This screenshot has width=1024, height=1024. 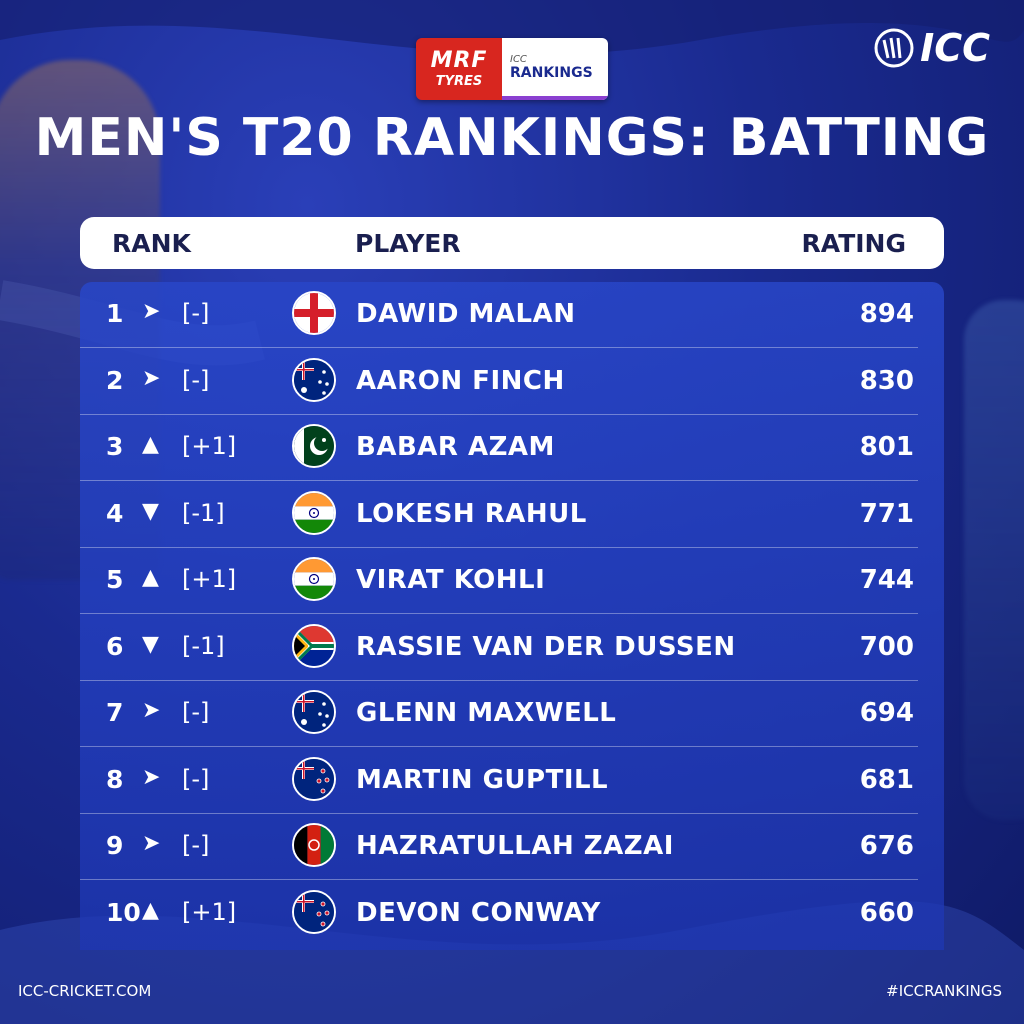 What do you see at coordinates (944, 991) in the screenshot?
I see `footer-hashtag: #ICCRANKINGS` at bounding box center [944, 991].